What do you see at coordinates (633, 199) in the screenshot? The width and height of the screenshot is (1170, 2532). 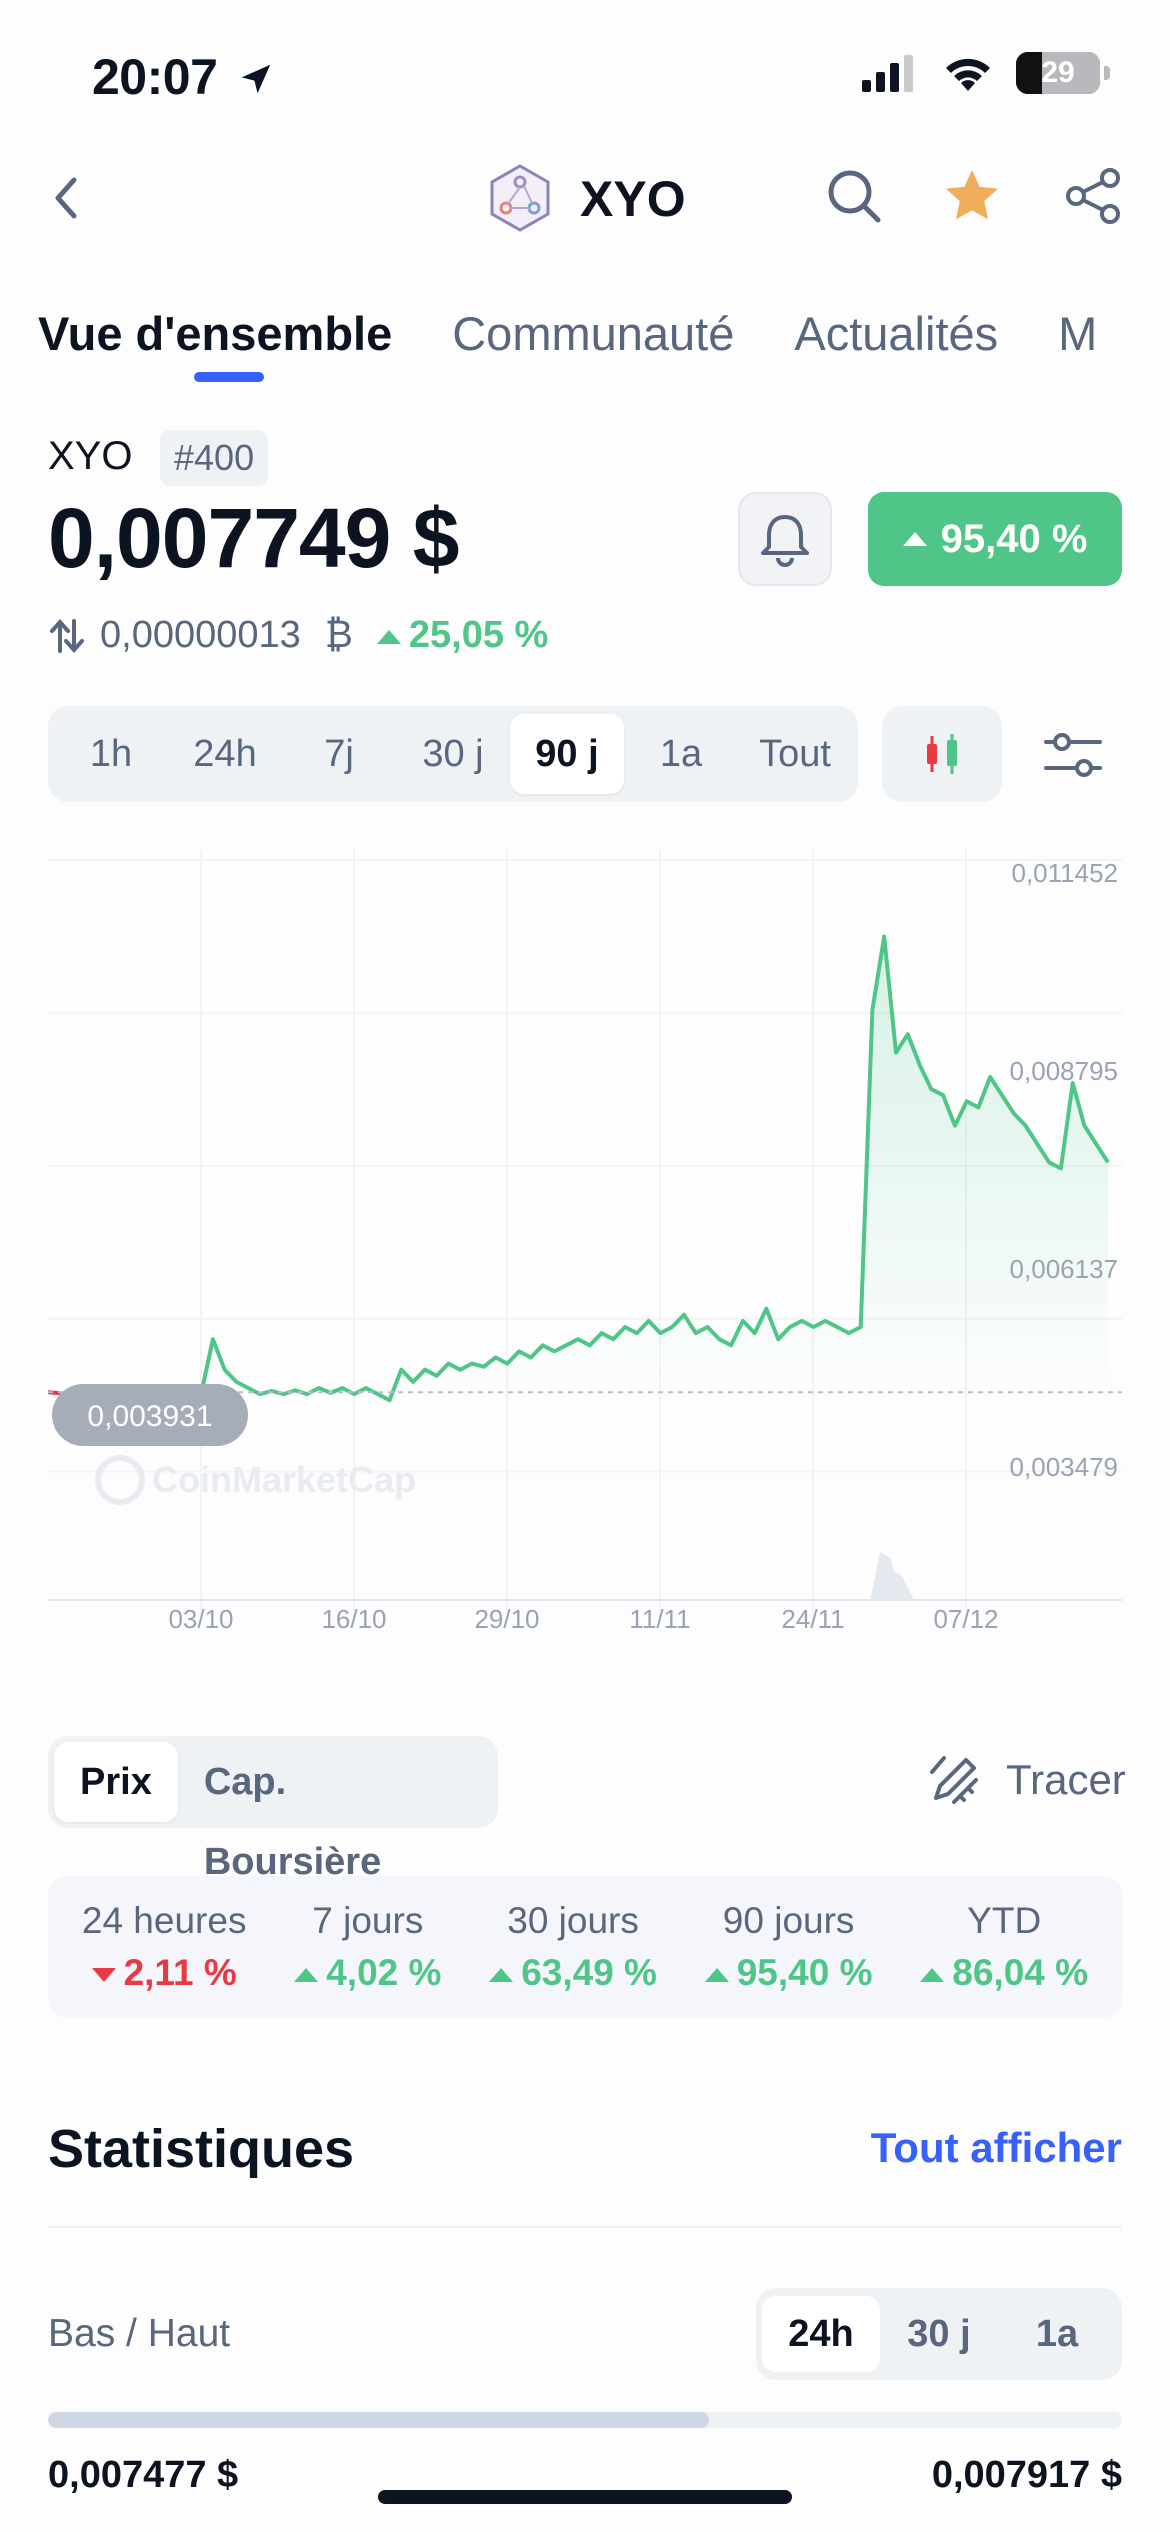 I see `coin-title: XYO` at bounding box center [633, 199].